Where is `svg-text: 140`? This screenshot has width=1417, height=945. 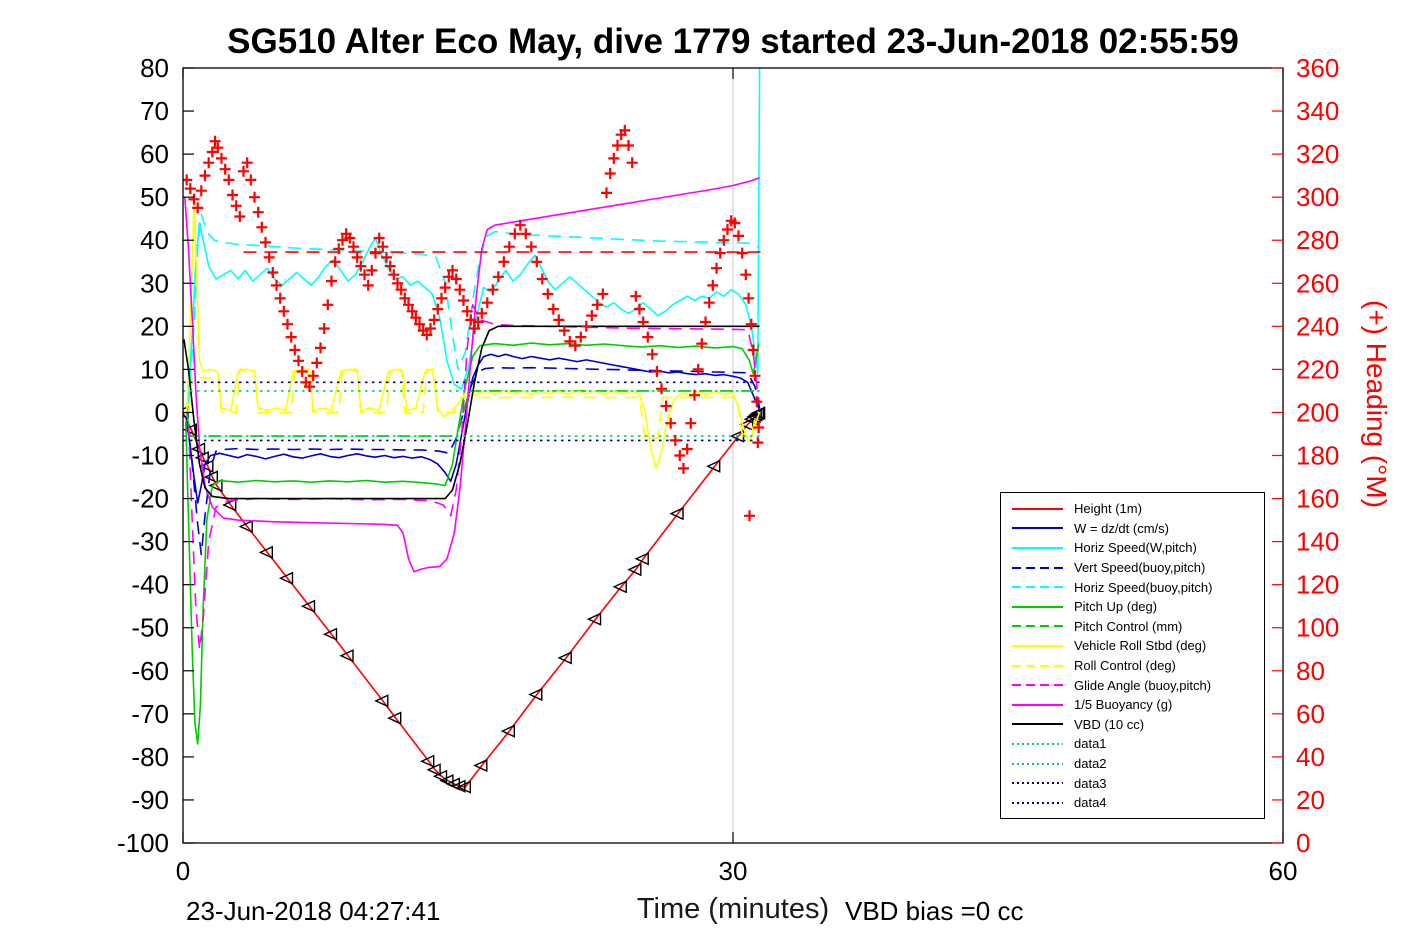 svg-text: 140 is located at coordinates (1317, 542).